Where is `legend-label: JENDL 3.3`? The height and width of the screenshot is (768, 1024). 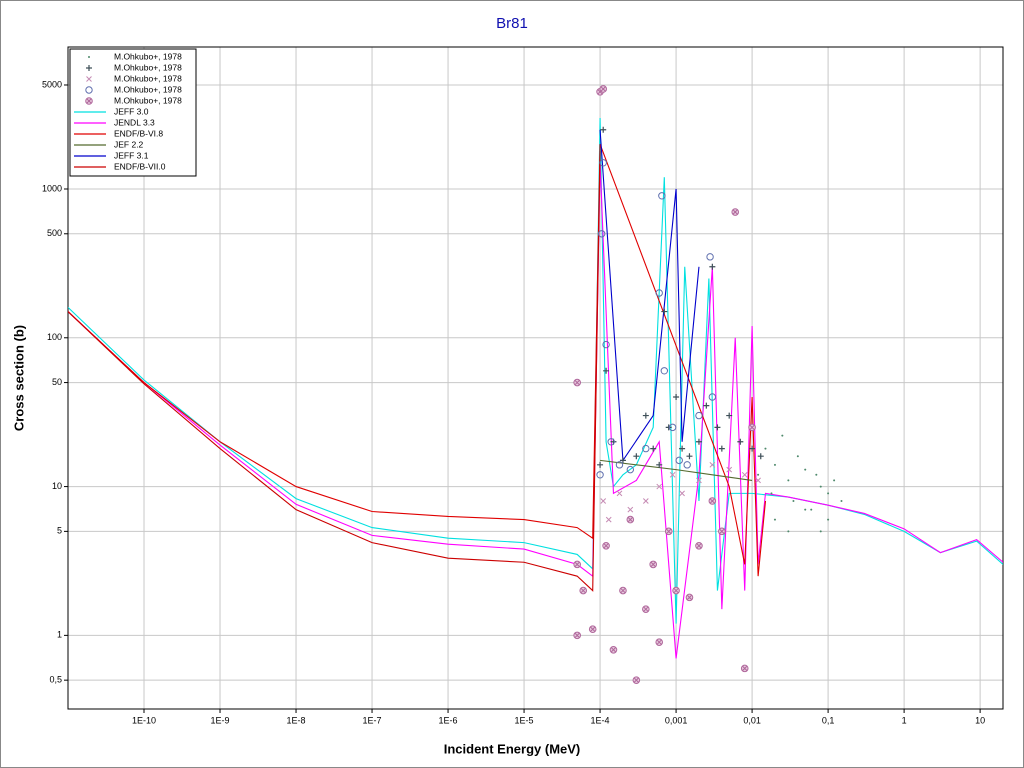
legend-label: JENDL 3.3 is located at coordinates (134, 122).